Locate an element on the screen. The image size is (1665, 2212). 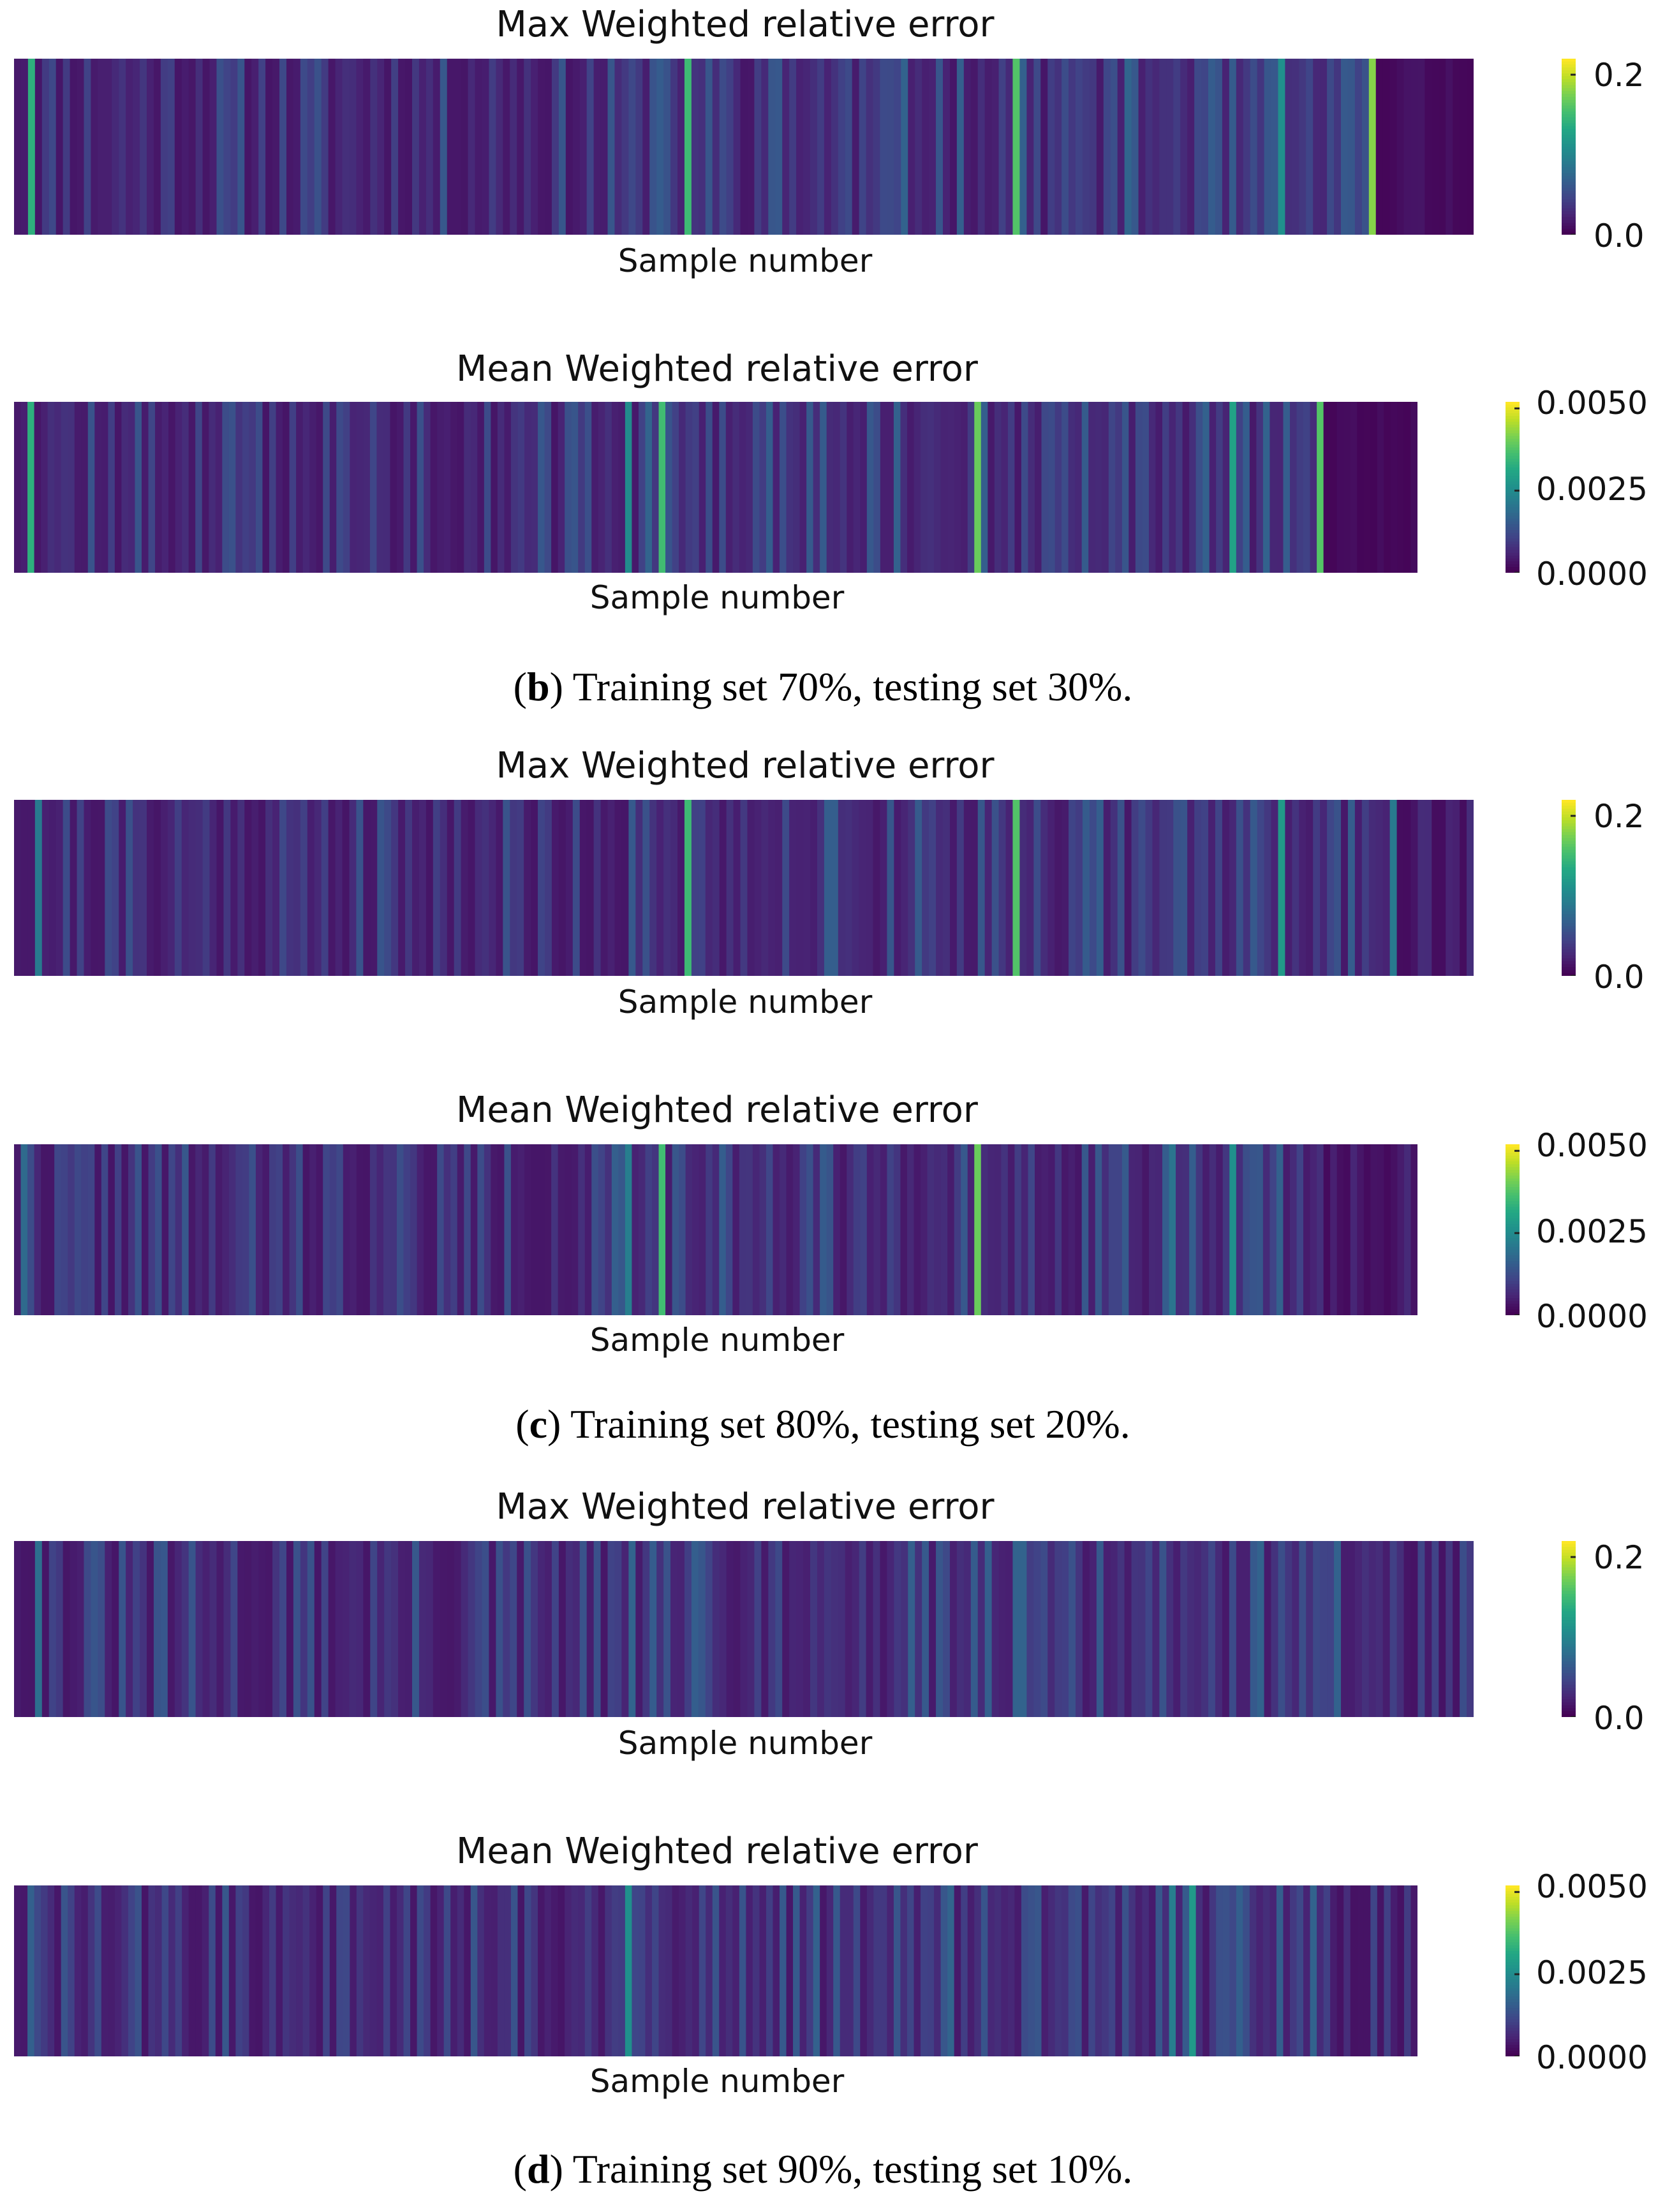
panel-d-caption-letter: d is located at coordinates (538, 2169).